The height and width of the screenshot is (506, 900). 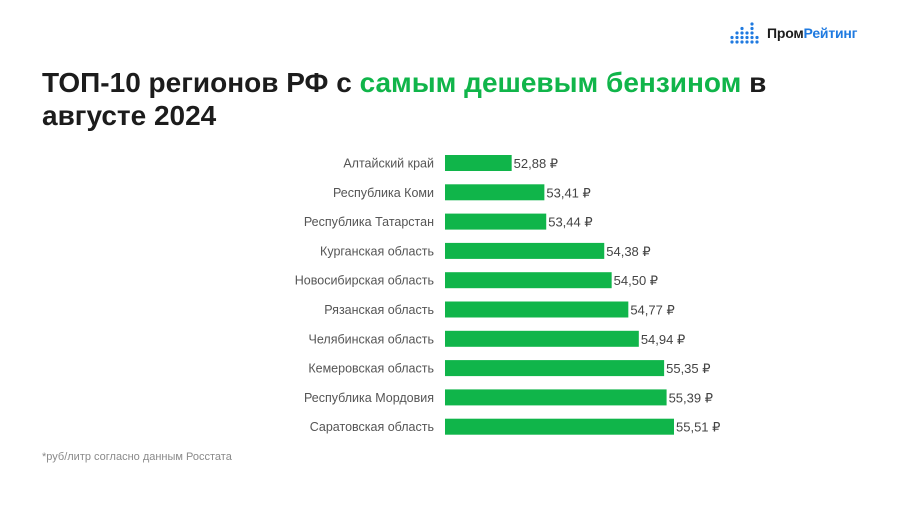 I want to click on brand-name-part2: Рейтинг, so click(x=830, y=33).